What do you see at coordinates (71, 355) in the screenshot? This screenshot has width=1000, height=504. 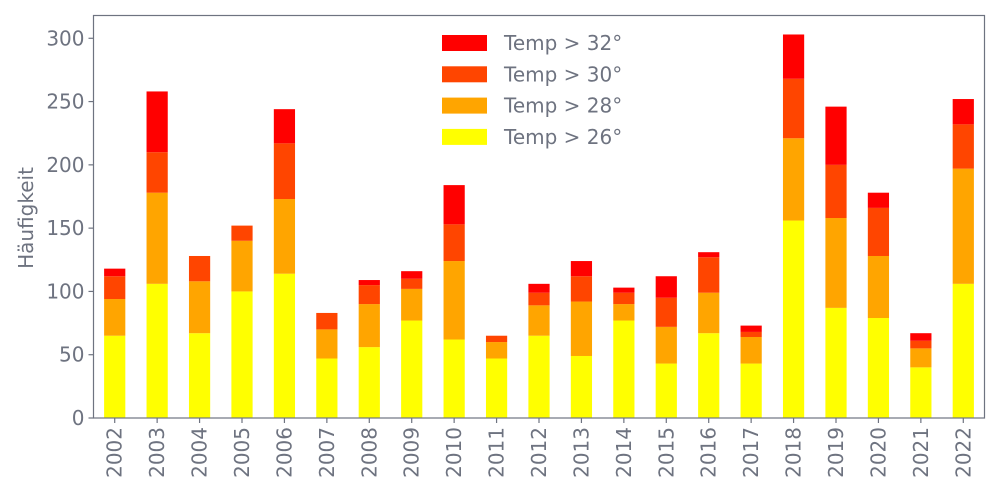 I see `y-tick-label: 50` at bounding box center [71, 355].